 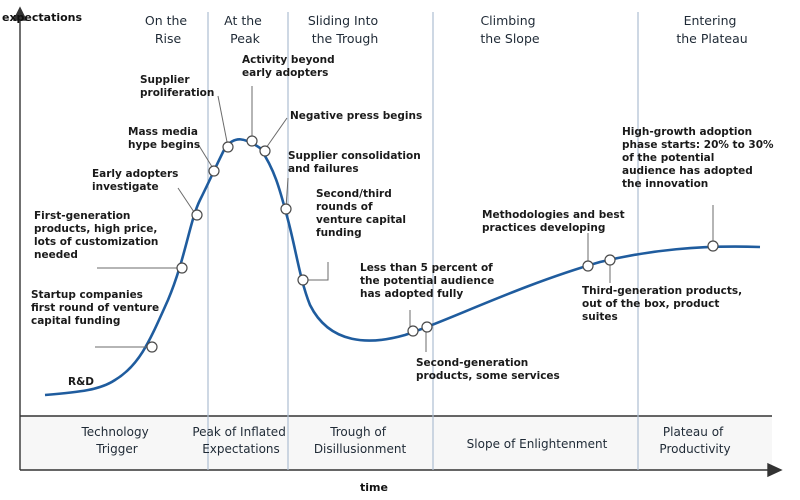 What do you see at coordinates (339, 233) in the screenshot?
I see `annotation-second-third-line-4: funding` at bounding box center [339, 233].